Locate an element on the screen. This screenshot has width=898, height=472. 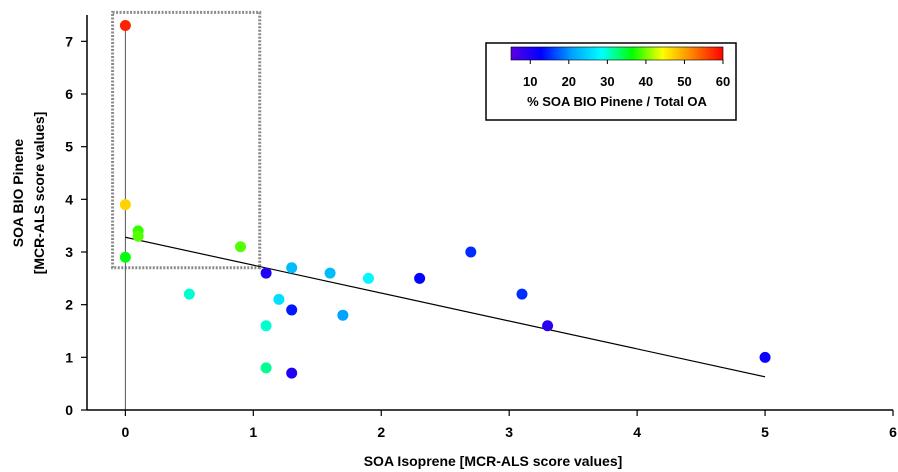
colorbar-tick-label: 40 is located at coordinates (646, 81).